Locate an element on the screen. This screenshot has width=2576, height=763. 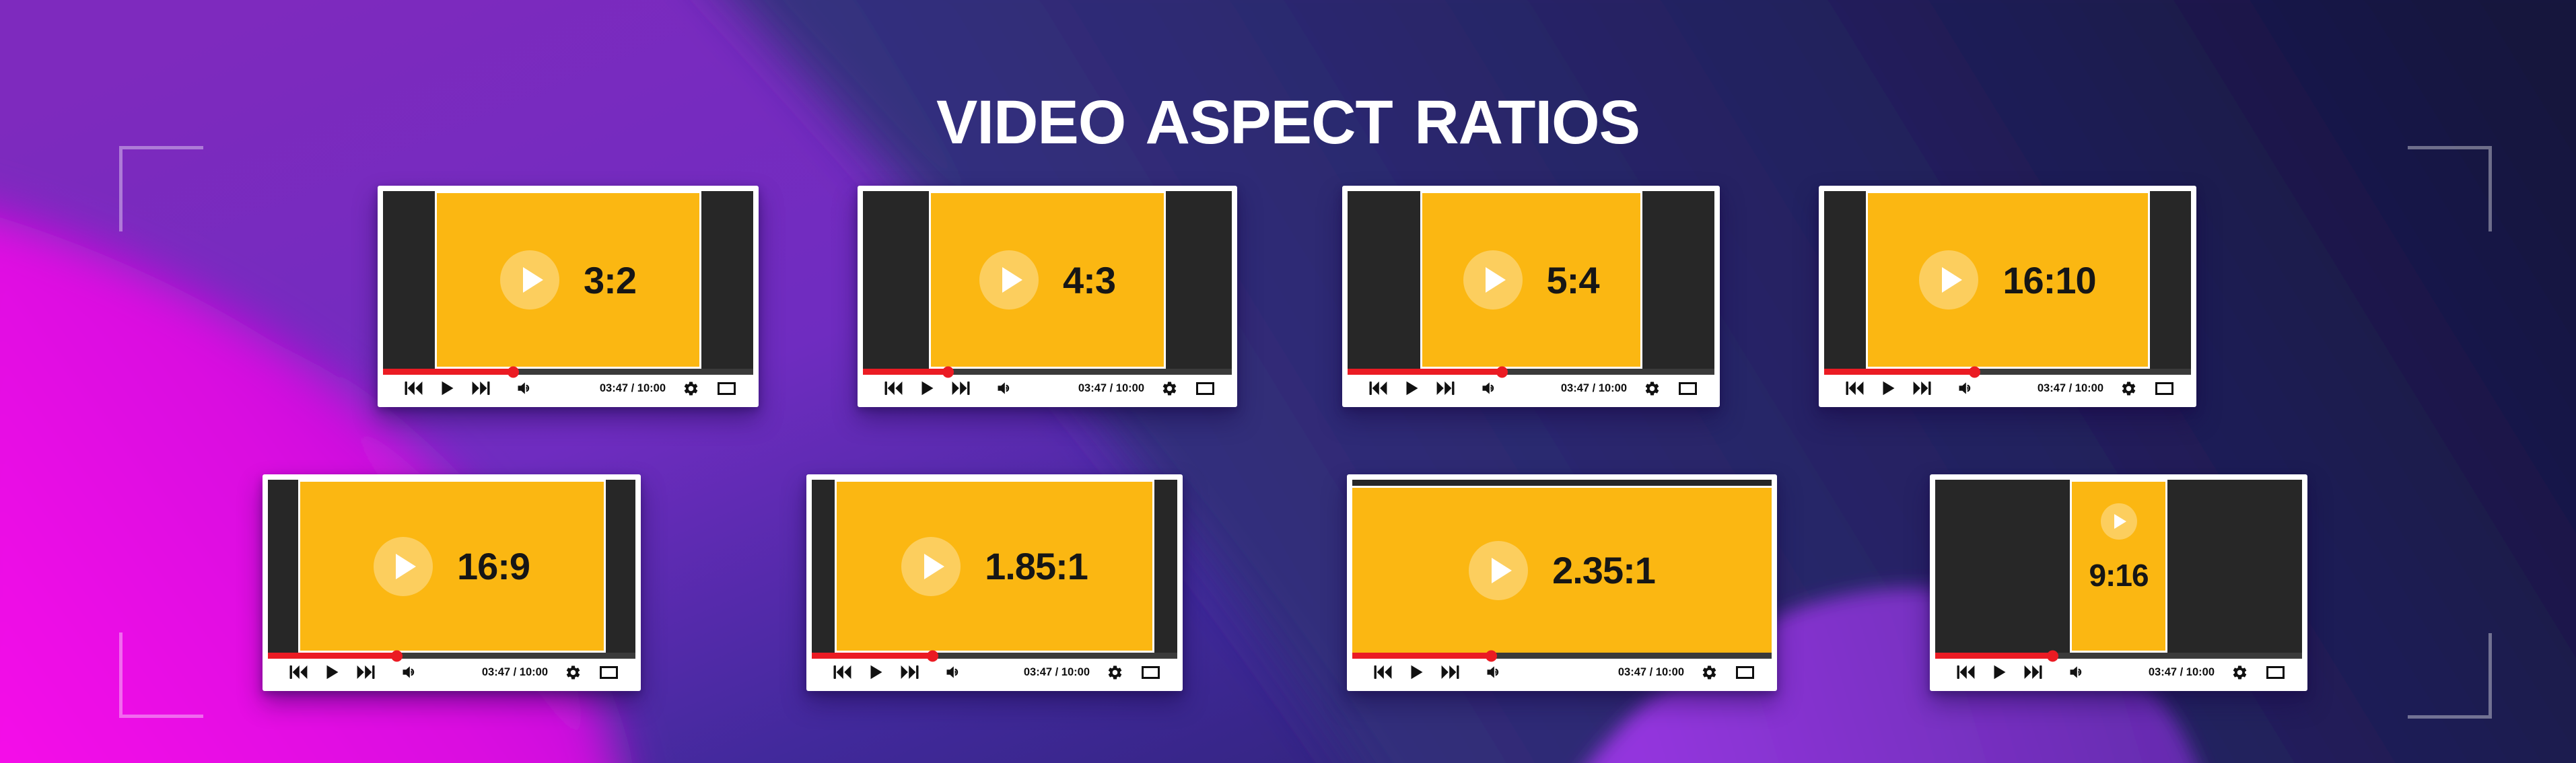
video-content-area: 16:10 is located at coordinates (2007, 280).